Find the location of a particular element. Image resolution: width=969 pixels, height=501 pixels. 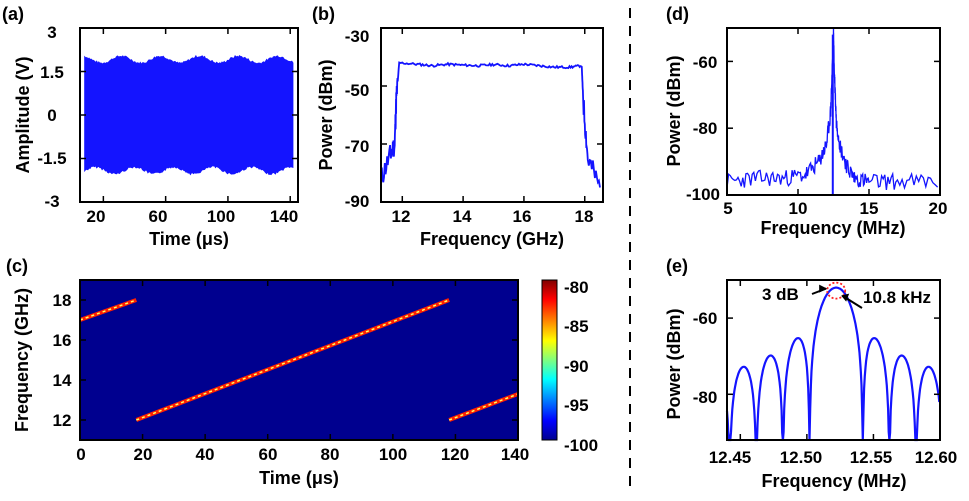

d-xaxis-label: Frequency (MHz) is located at coordinates (832, 228).